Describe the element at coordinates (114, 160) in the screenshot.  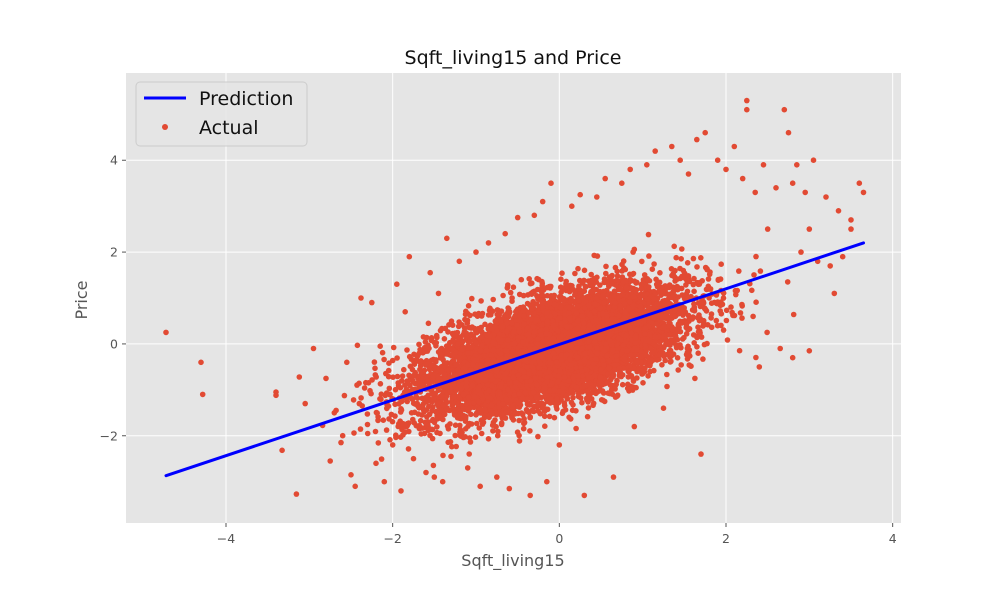
I see `y-tick-label: 4` at that location.